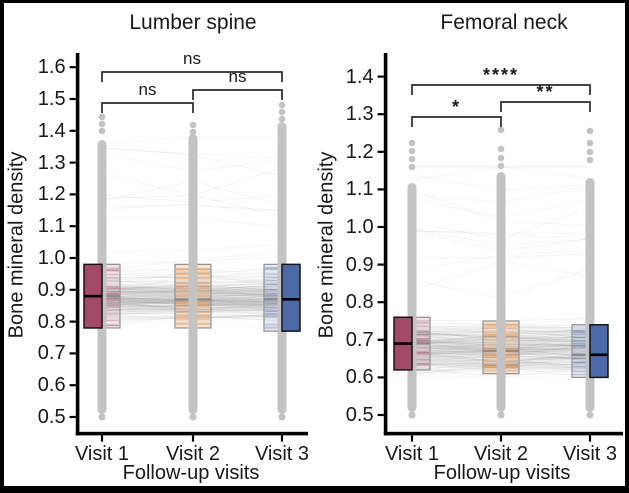 The width and height of the screenshot is (629, 493). What do you see at coordinates (51, 67) in the screenshot?
I see `y-tick-label: 1.6` at bounding box center [51, 67].